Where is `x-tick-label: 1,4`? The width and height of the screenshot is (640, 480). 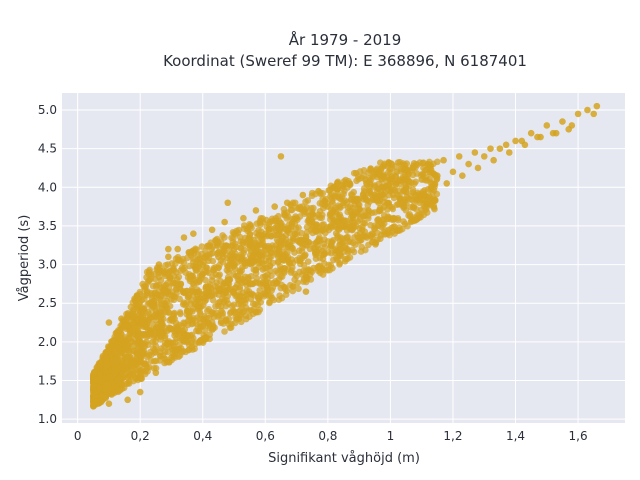
x-tick-label: 1,4 is located at coordinates (515, 436).